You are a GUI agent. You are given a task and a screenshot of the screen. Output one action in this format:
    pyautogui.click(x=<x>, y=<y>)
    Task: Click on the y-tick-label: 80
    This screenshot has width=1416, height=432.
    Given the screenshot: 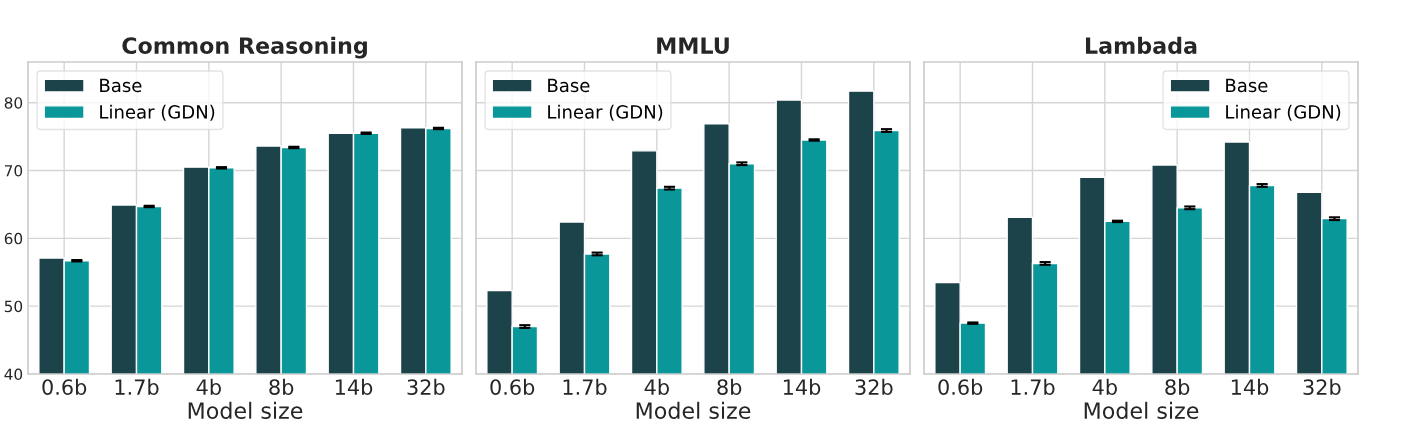 What is the action you would take?
    pyautogui.click(x=13, y=103)
    